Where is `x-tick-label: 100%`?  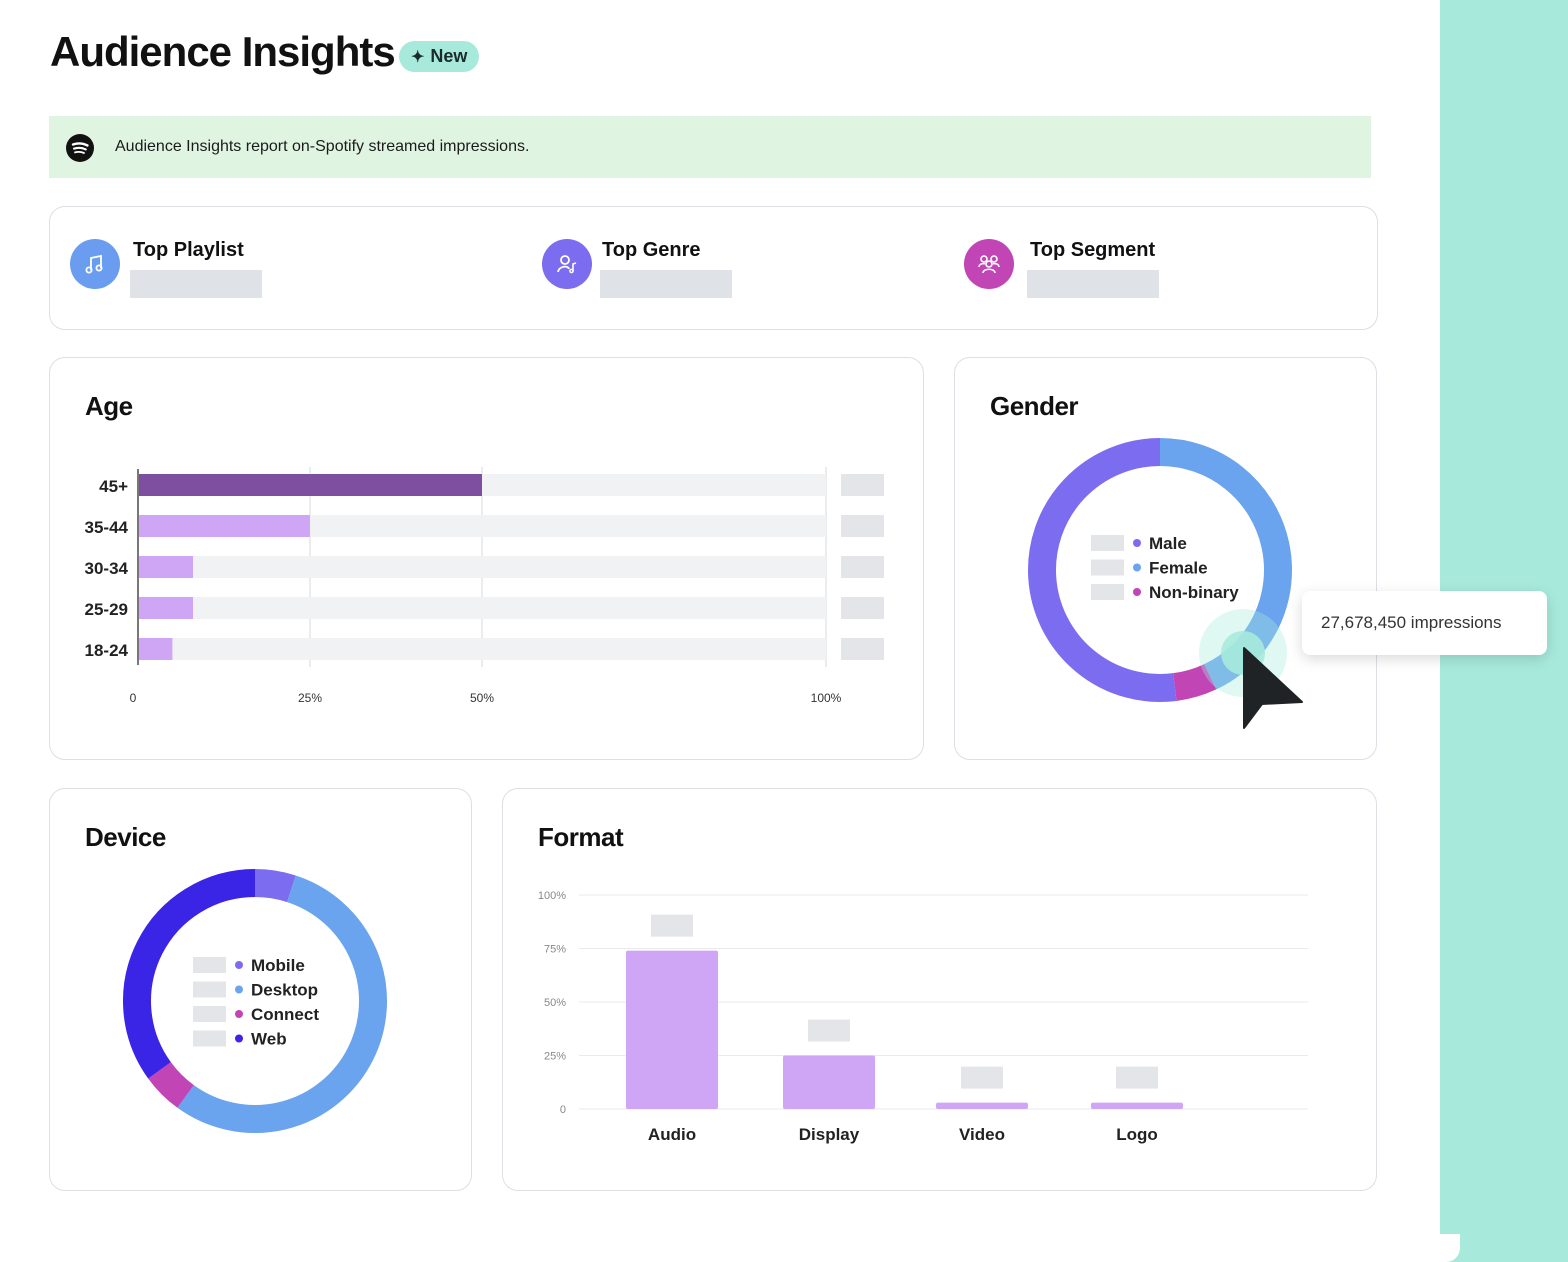 x-tick-label: 100% is located at coordinates (825, 698).